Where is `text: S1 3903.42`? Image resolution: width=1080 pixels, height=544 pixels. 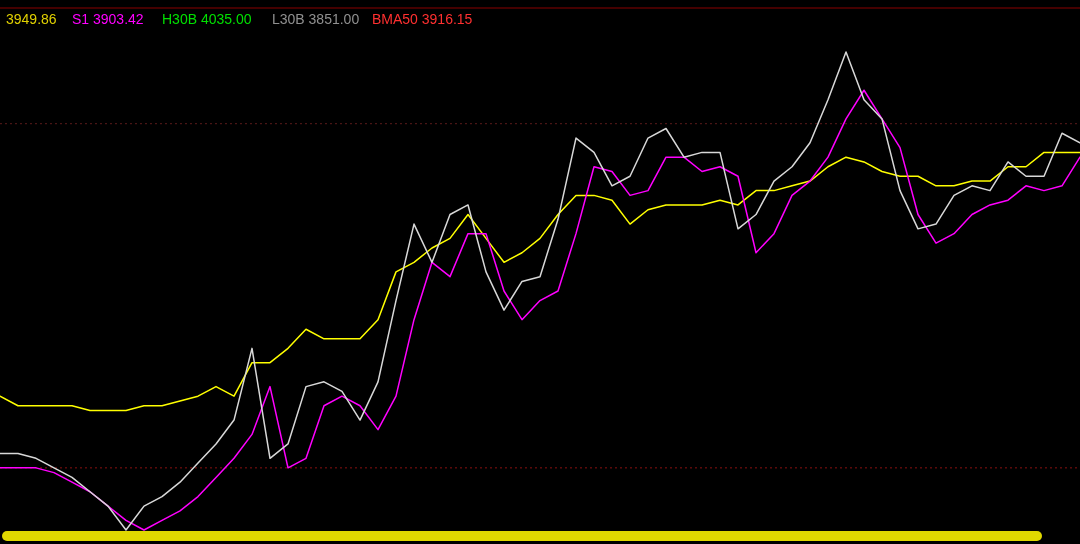 text: S1 3903.42 is located at coordinates (108, 19).